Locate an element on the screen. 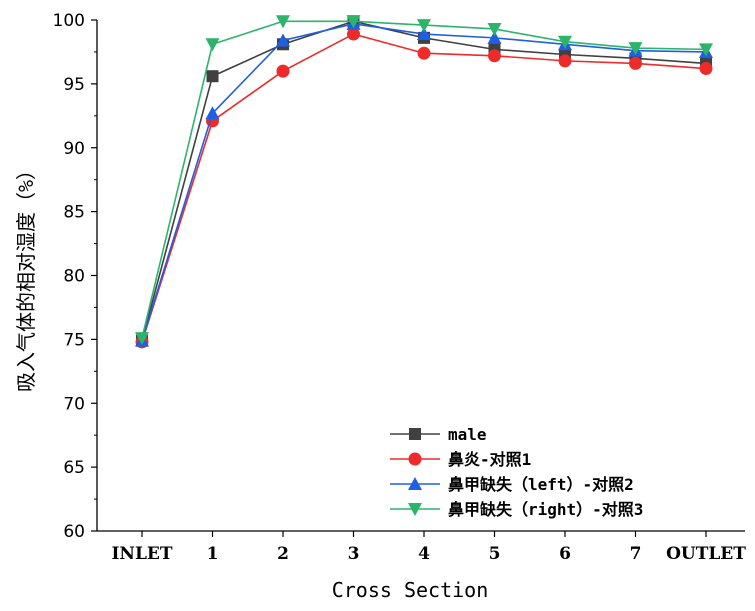  y-tick-label: 65 is located at coordinates (74, 468).